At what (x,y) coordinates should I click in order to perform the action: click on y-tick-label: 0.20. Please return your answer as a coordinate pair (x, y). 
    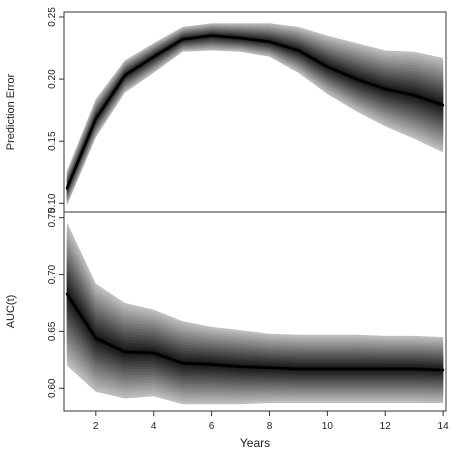
    Looking at the image, I should click on (52, 79).